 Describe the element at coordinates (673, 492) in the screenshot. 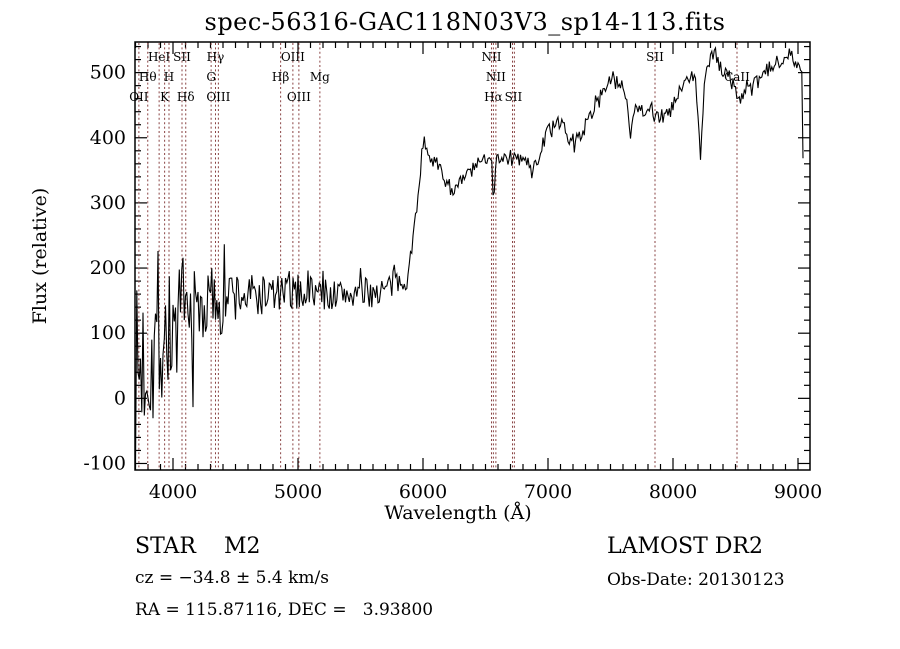

I see `x-tick-label: 8000` at that location.